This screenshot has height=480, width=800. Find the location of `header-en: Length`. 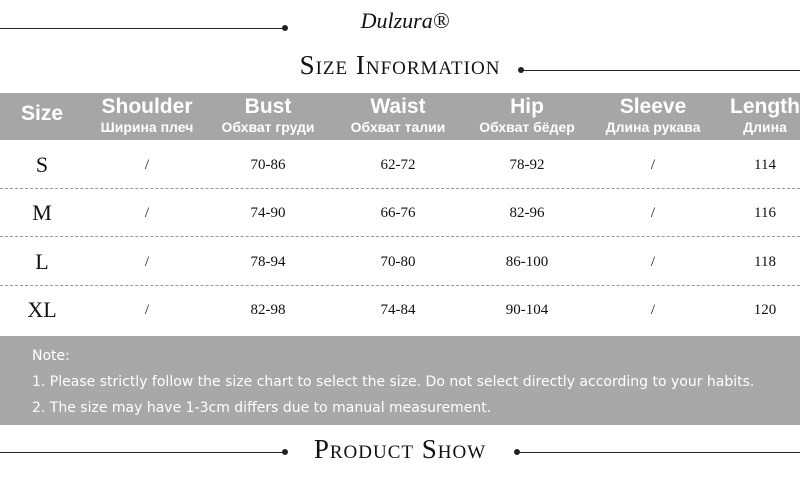

header-en: Length is located at coordinates (765, 106).